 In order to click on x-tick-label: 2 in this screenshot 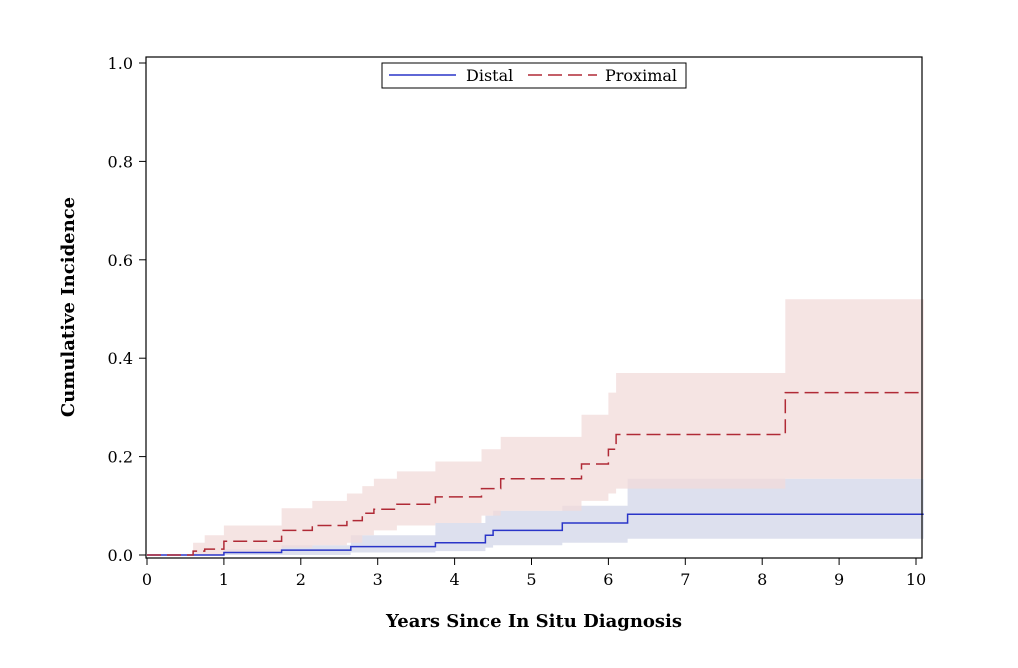, I will do `click(301, 579)`.